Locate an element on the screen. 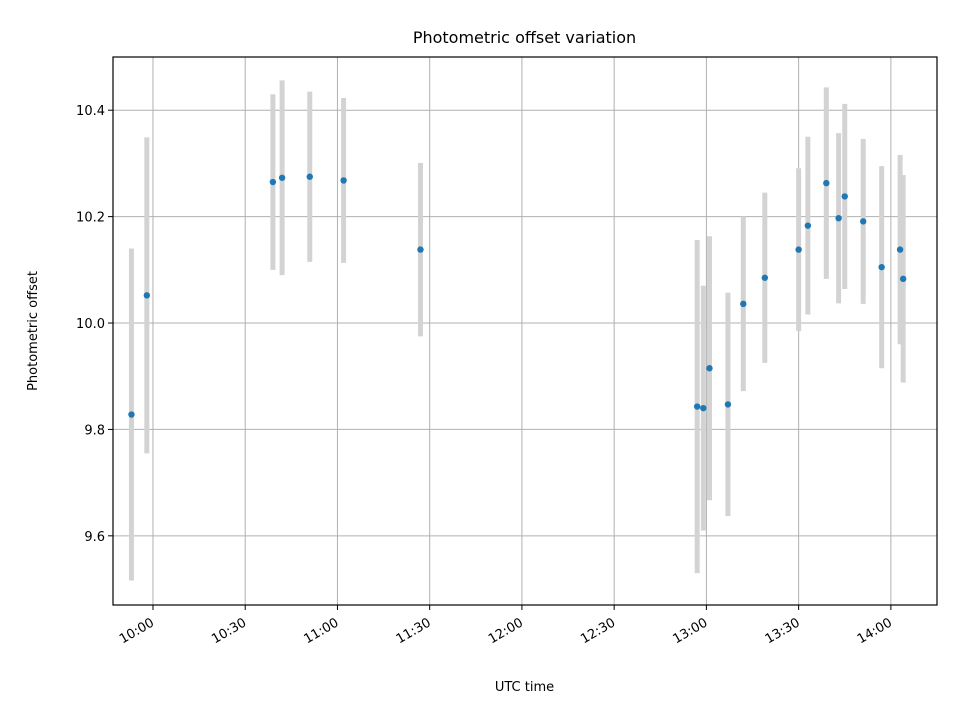 This screenshot has width=960, height=720. y-tick-label: 10.4 is located at coordinates (90, 111).